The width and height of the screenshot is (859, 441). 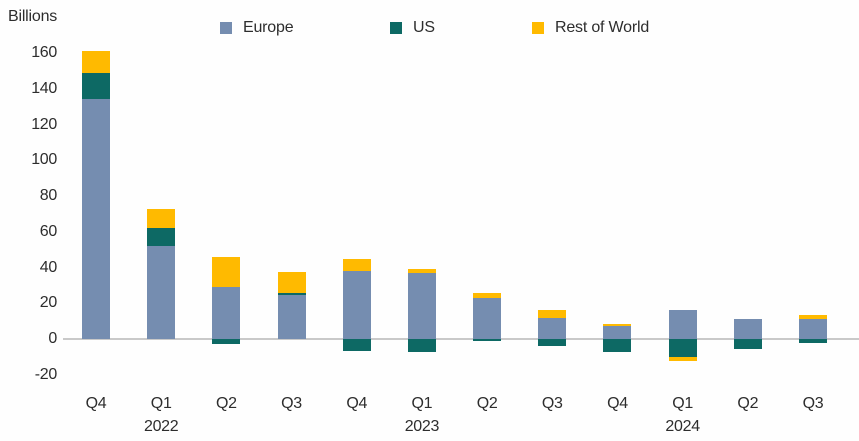 I want to click on legend-item-us: US, so click(x=412, y=27).